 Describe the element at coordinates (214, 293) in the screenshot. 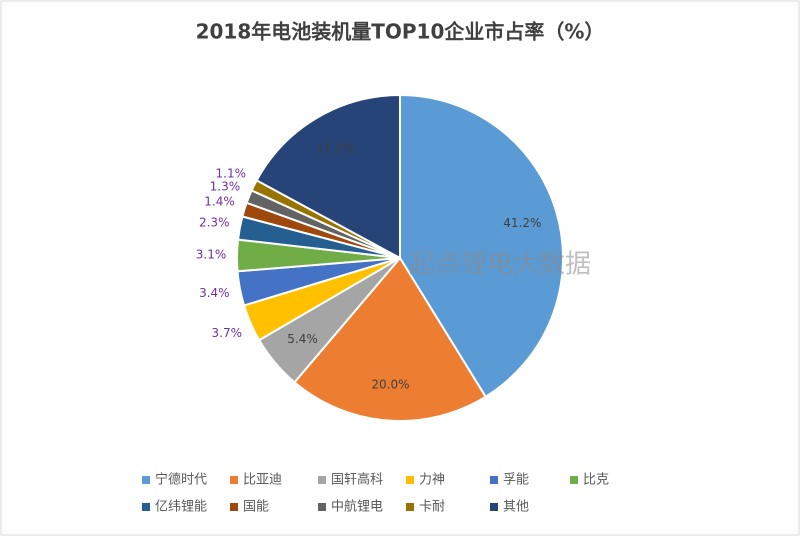

I see `data-label: 3.4%` at that location.